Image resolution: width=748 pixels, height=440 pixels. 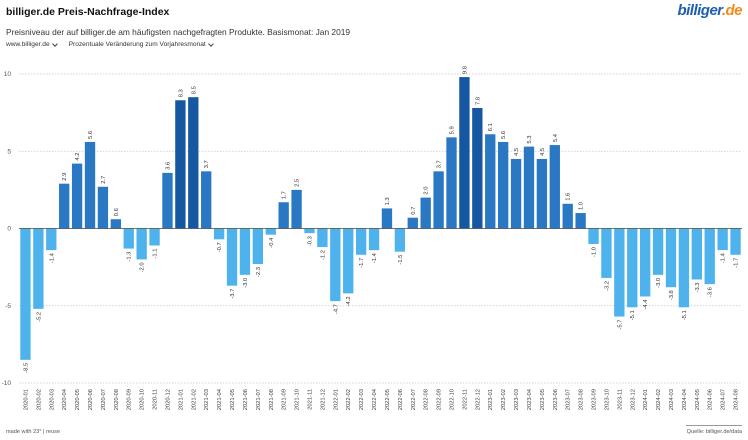 I want to click on x-tick-label: 2022-06, so click(x=401, y=399).